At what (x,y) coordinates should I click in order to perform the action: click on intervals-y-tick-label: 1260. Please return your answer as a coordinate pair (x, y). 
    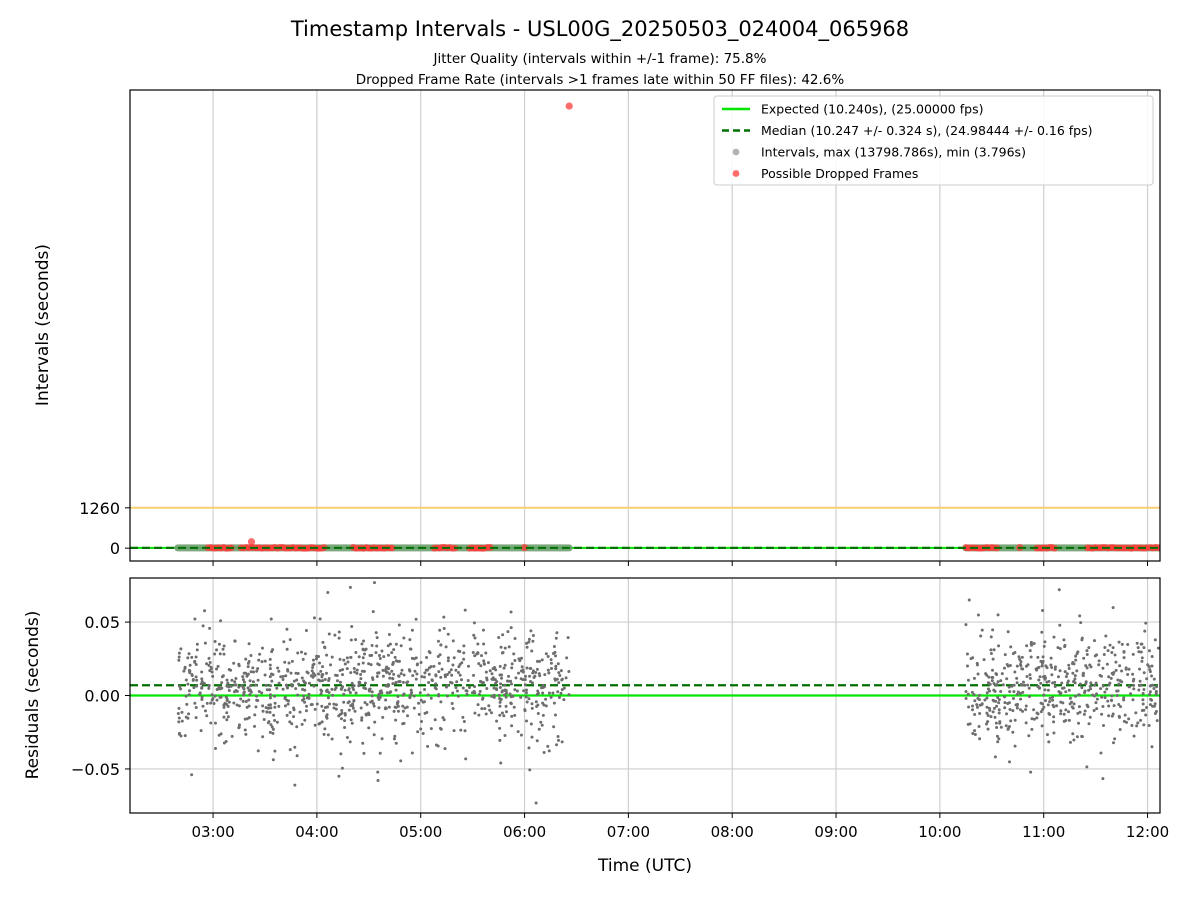
    Looking at the image, I should click on (99, 508).